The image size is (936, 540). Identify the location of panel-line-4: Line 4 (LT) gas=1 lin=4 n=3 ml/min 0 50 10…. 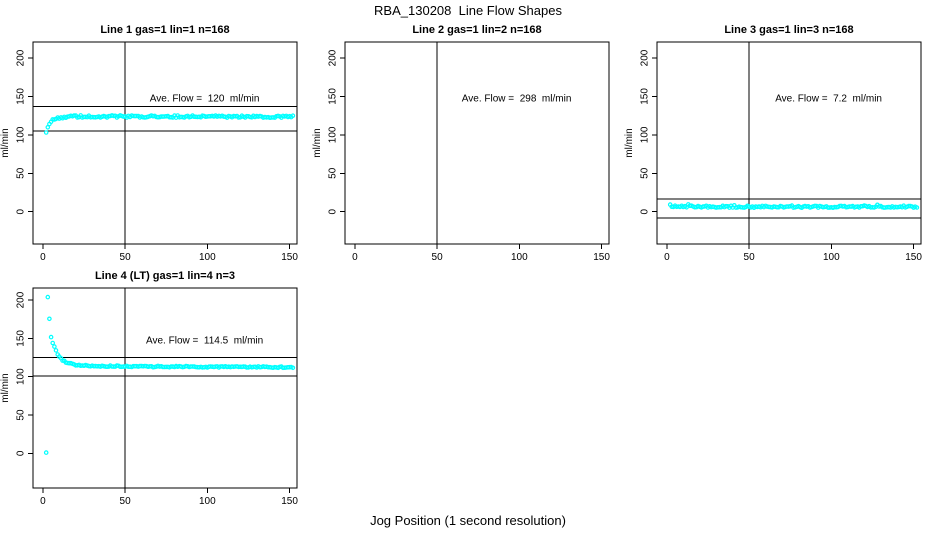
(149, 388).